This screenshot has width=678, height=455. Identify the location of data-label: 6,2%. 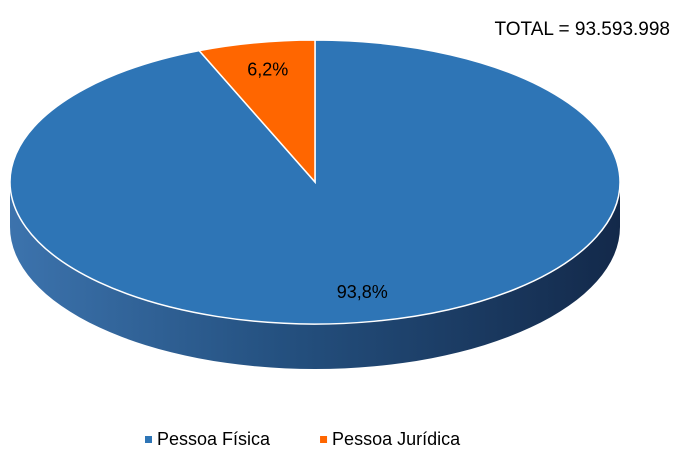
(267, 69).